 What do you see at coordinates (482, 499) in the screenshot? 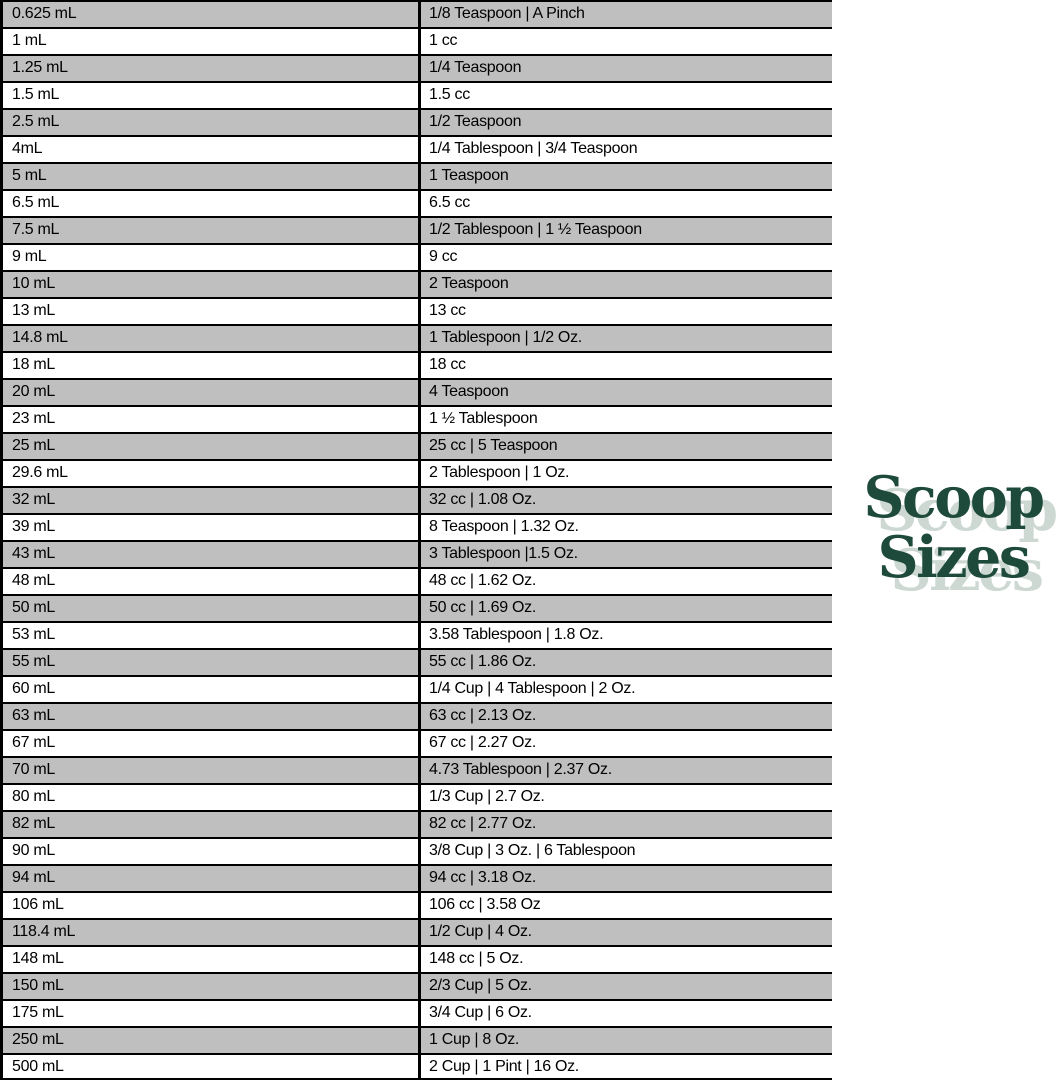
I see `equiv-cell: 32 cc | 1.08 Oz.` at bounding box center [482, 499].